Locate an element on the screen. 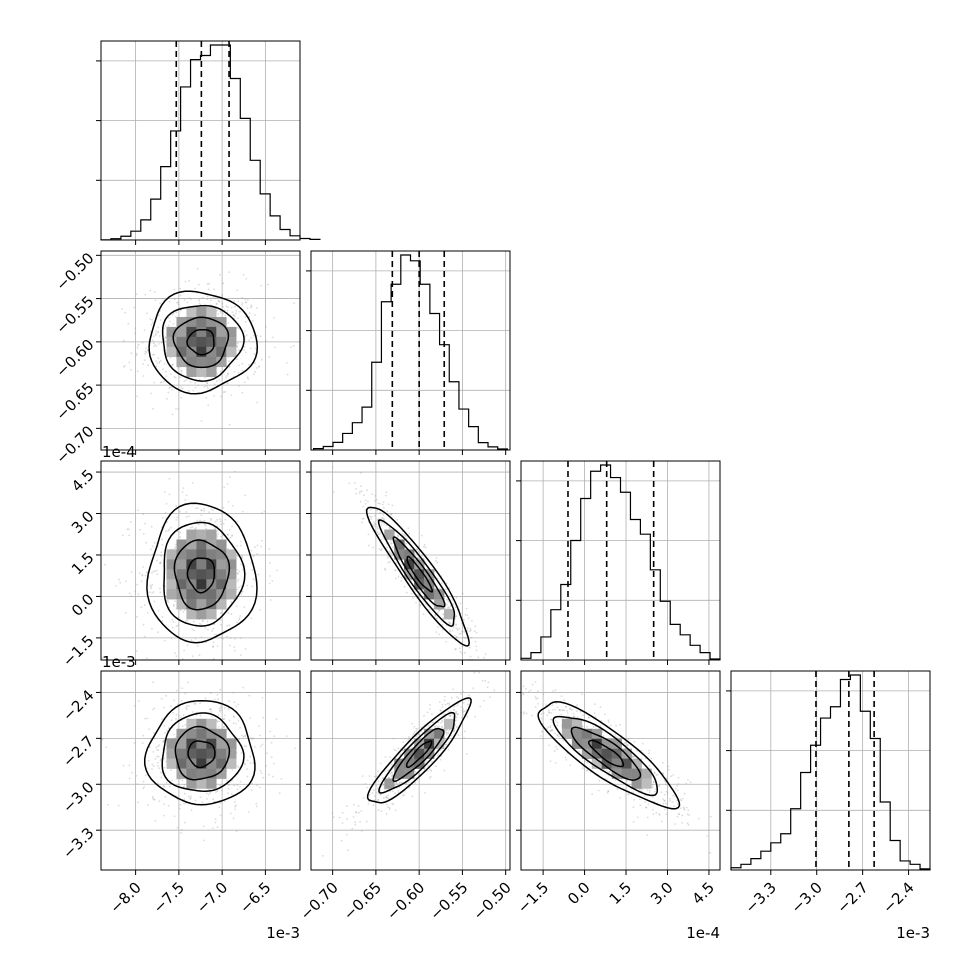 The image size is (970, 970). y-tick-label: 4.5 is located at coordinates (83, 481).